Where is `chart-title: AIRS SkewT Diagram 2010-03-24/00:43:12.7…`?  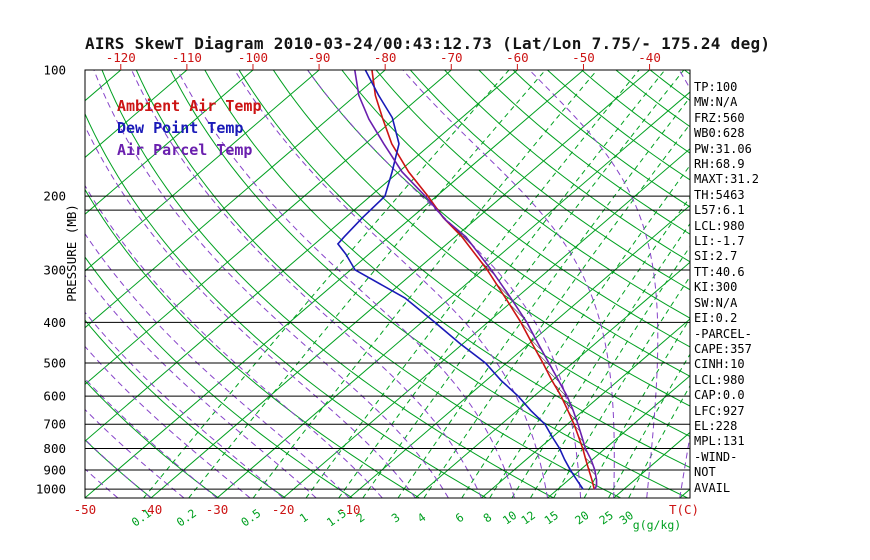 chart-title: AIRS SkewT Diagram 2010-03-24/00:43:12.7… is located at coordinates (428, 43).